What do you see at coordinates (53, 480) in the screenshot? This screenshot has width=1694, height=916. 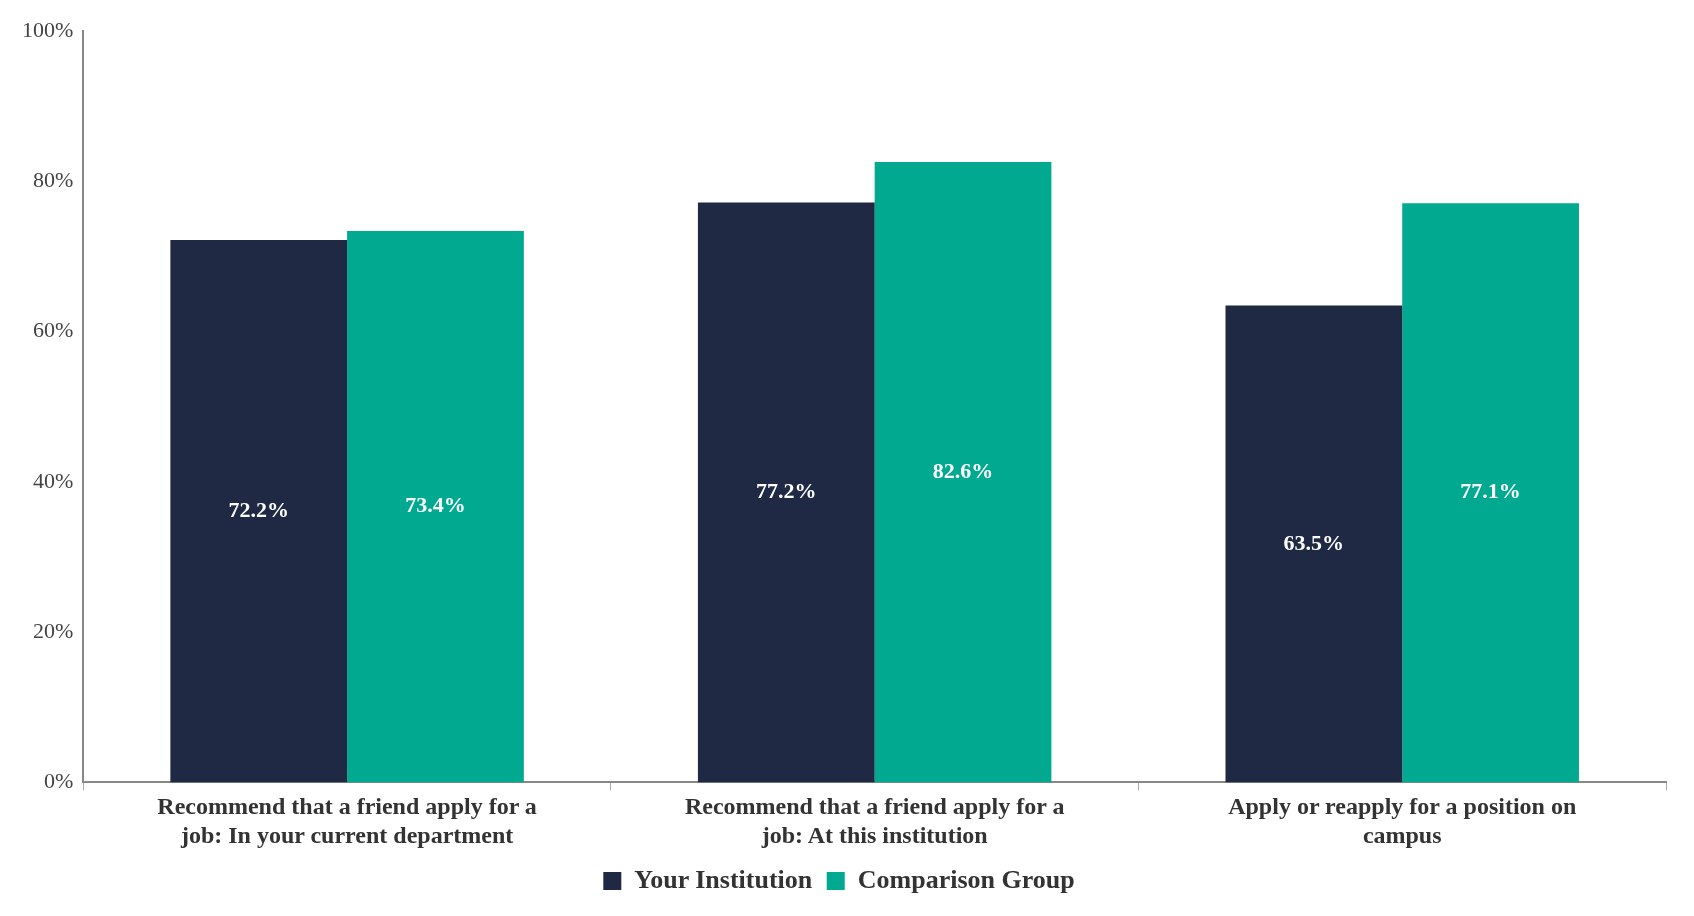 I see `y-tick-label: 40%` at bounding box center [53, 480].